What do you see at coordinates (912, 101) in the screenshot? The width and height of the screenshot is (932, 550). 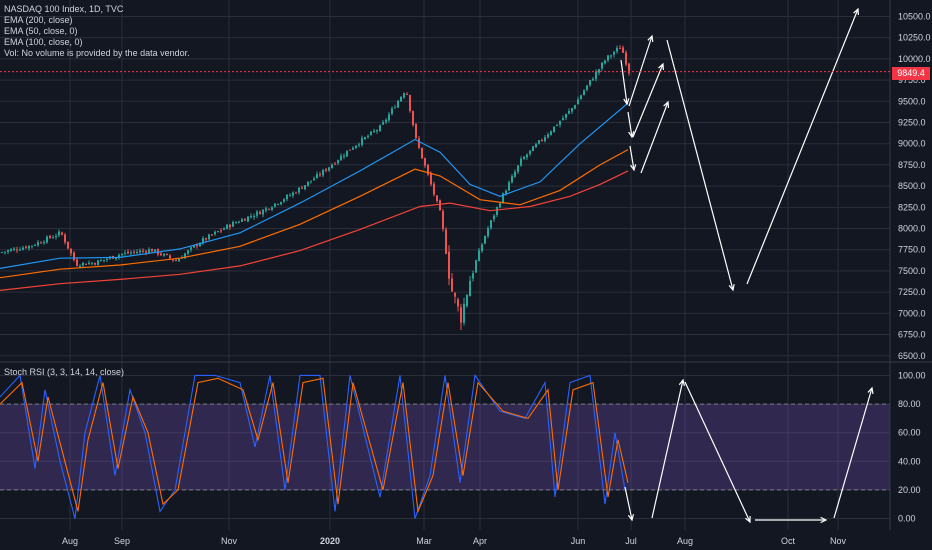 I see `price-tick-label: 9500.0` at bounding box center [912, 101].